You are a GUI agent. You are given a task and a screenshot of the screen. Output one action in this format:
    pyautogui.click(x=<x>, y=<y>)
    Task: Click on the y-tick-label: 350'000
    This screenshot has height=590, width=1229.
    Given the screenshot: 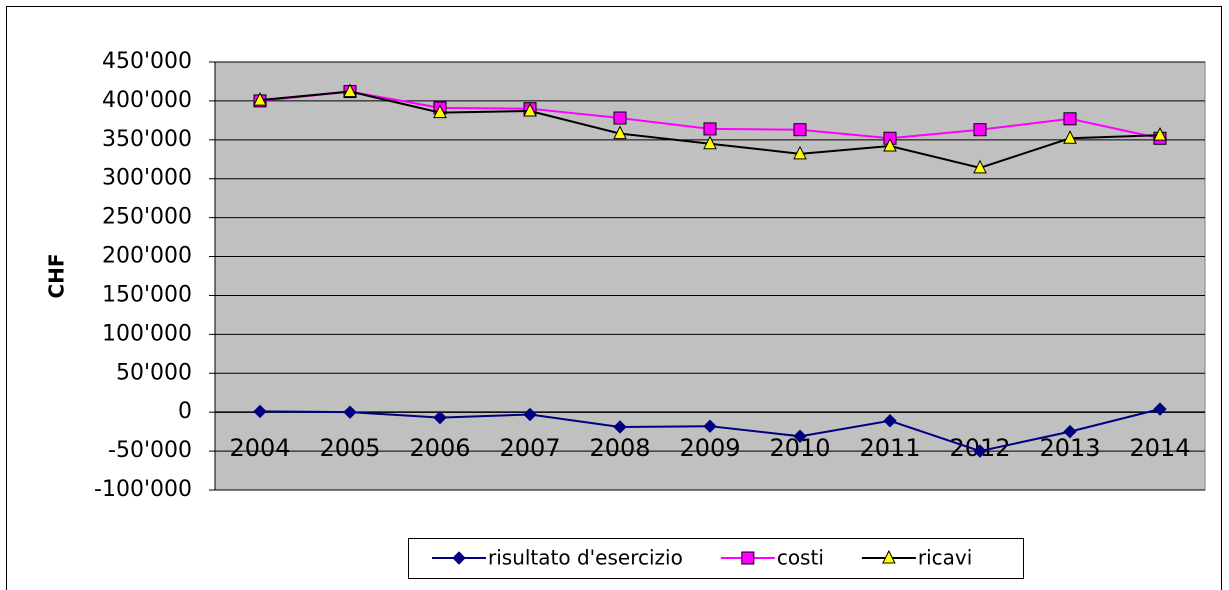 What is the action you would take?
    pyautogui.click(x=147, y=139)
    